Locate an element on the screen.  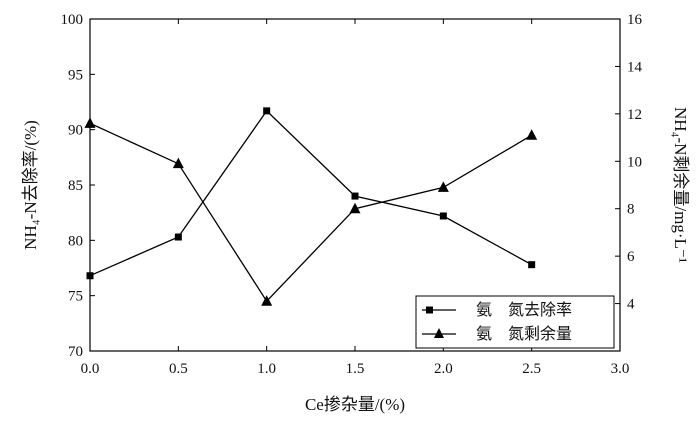
x-tick-label: 2.5 is located at coordinates (531, 369).